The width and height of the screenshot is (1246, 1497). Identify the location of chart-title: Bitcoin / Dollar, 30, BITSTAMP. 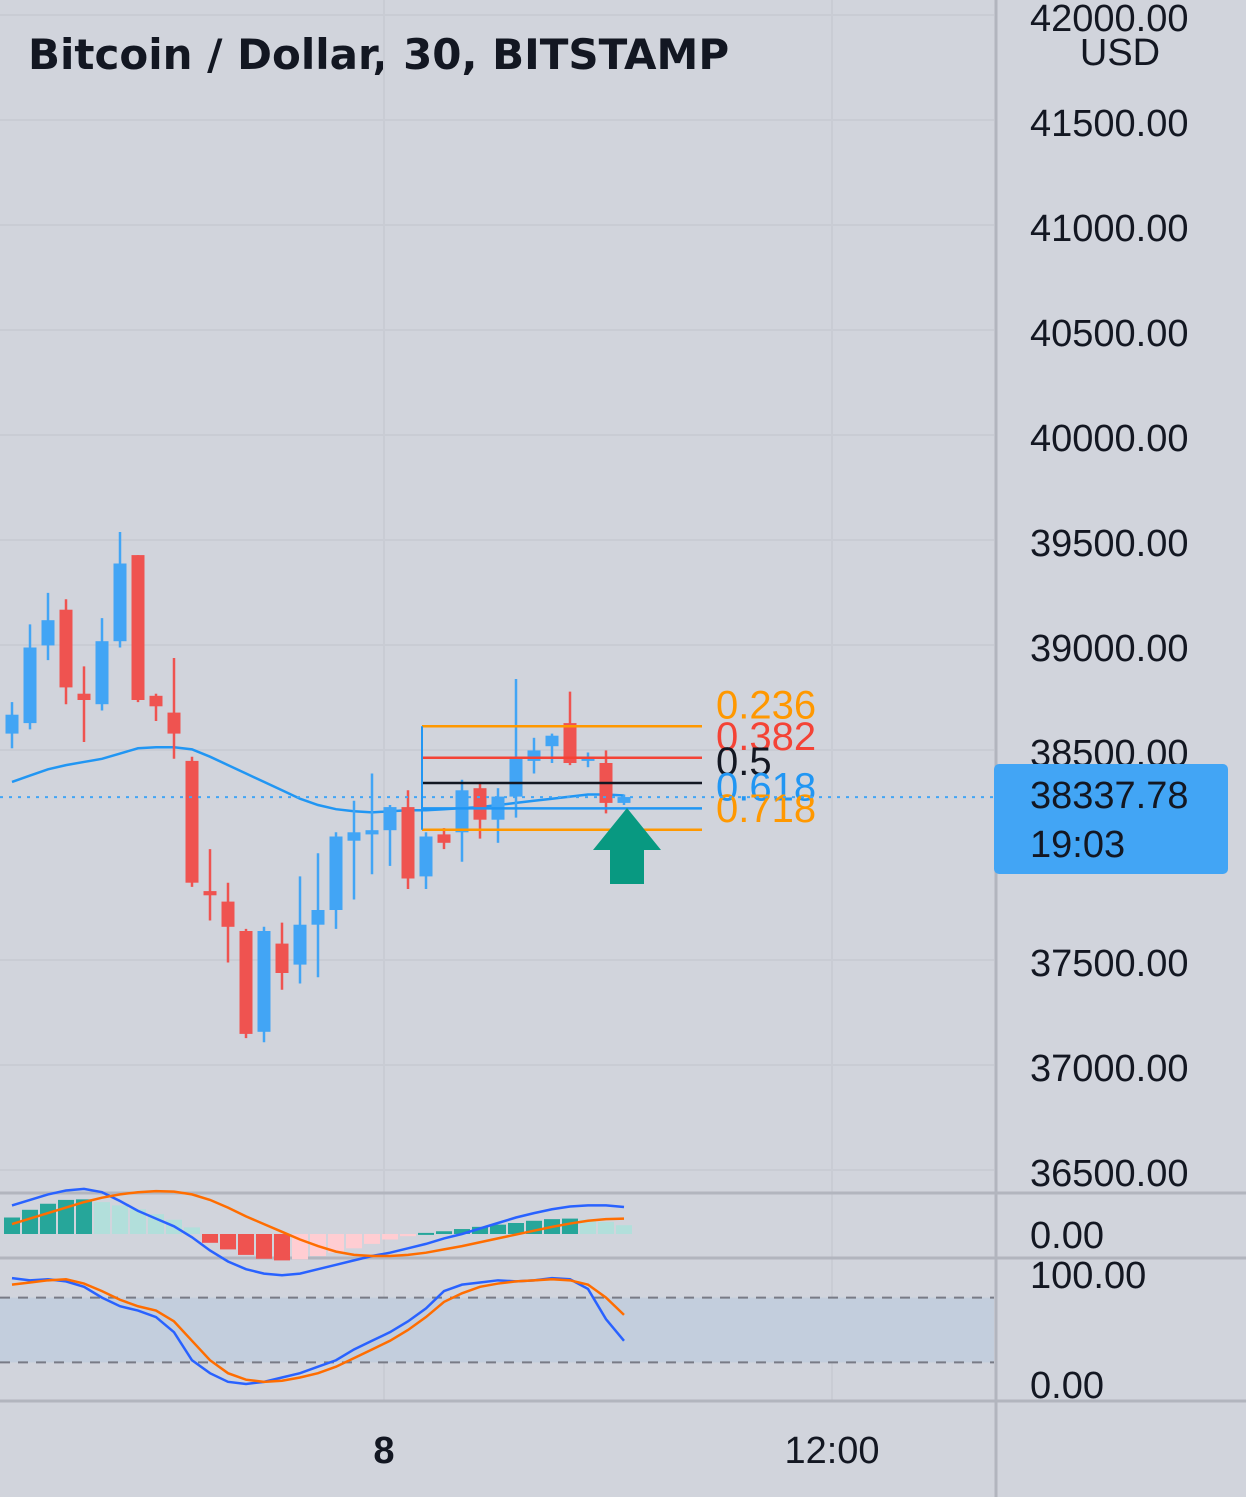
(379, 54).